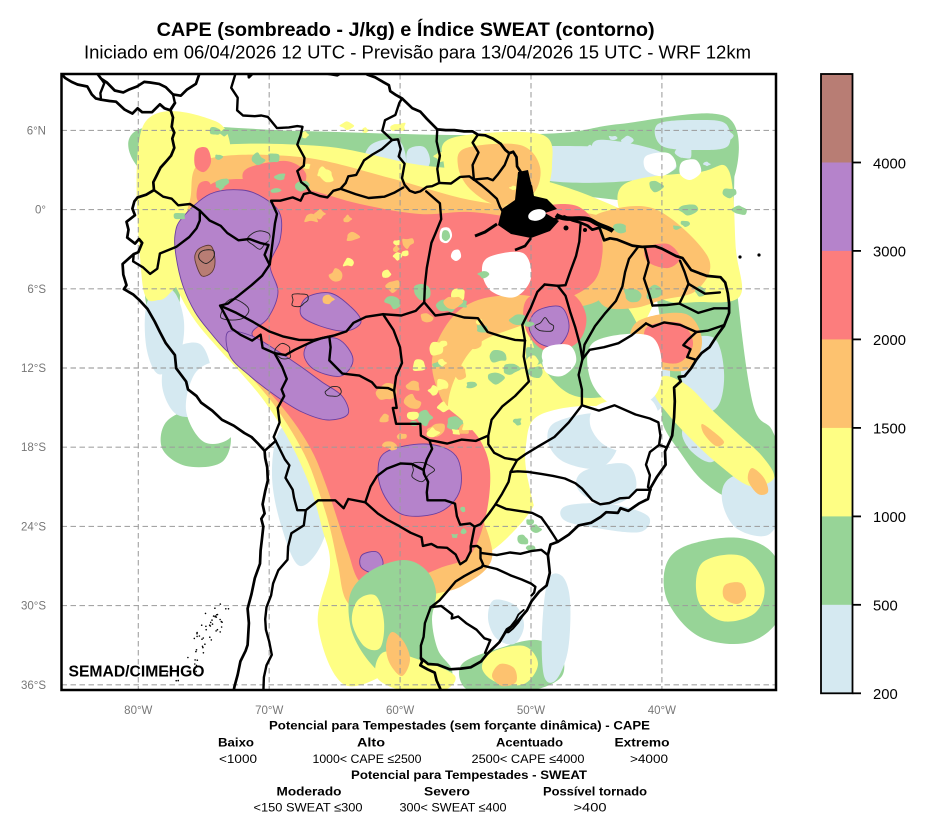 This screenshot has height=838, width=926. I want to click on svg-text: 6°S, so click(36, 290).